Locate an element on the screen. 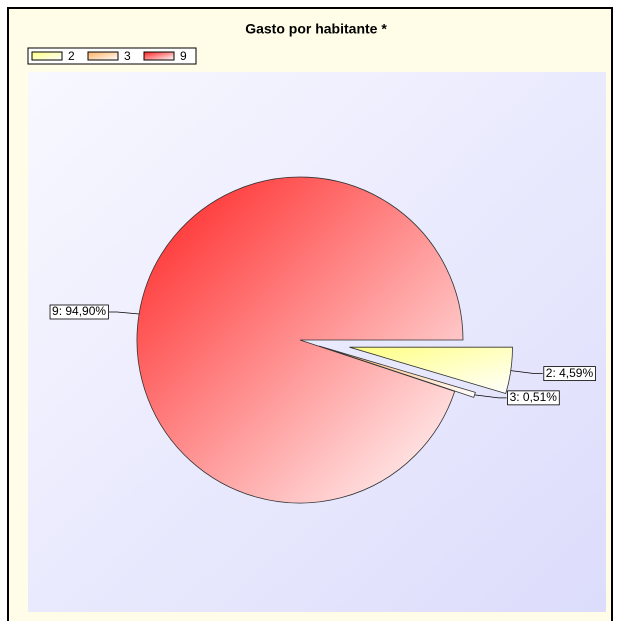 This screenshot has height=621, width=620. data-label: 9: 94,90% is located at coordinates (79, 311).